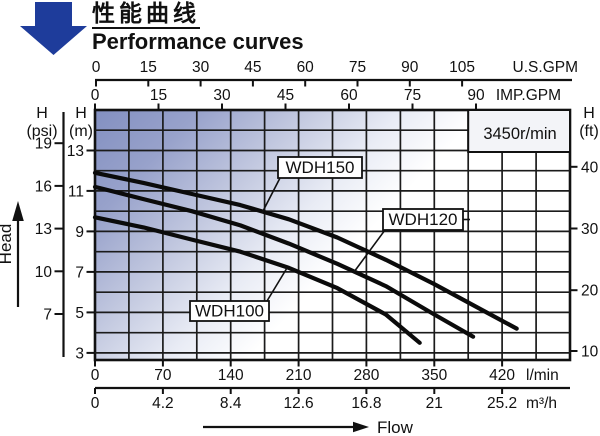 The height and width of the screenshot is (436, 600). Describe the element at coordinates (541, 403) in the screenshot. I see `m3h-unit-label: m³/h` at that location.